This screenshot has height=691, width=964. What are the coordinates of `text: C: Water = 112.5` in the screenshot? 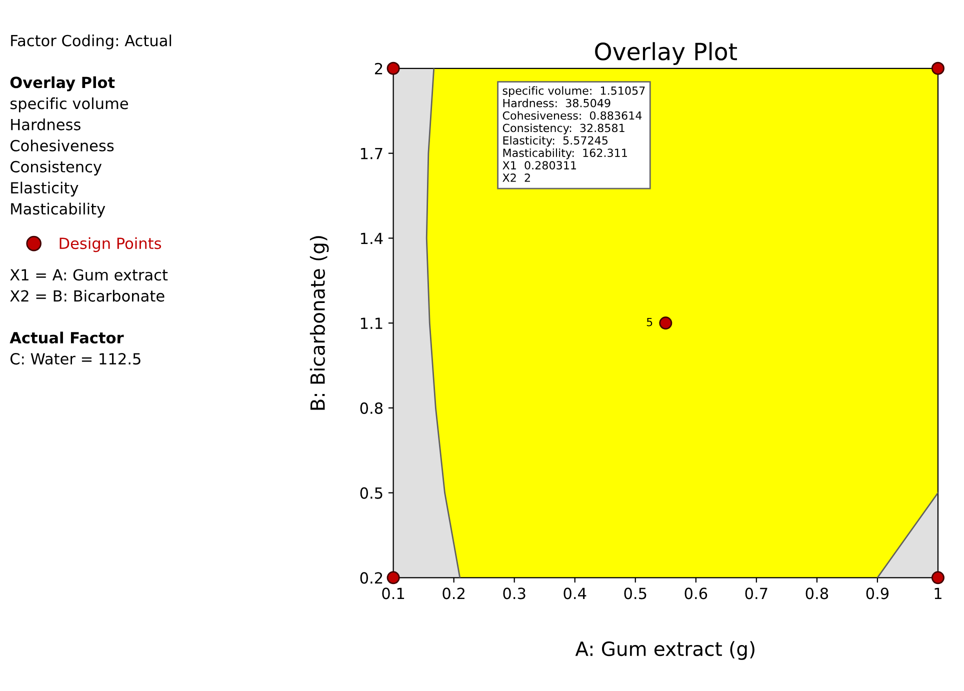 It's located at (75, 359).